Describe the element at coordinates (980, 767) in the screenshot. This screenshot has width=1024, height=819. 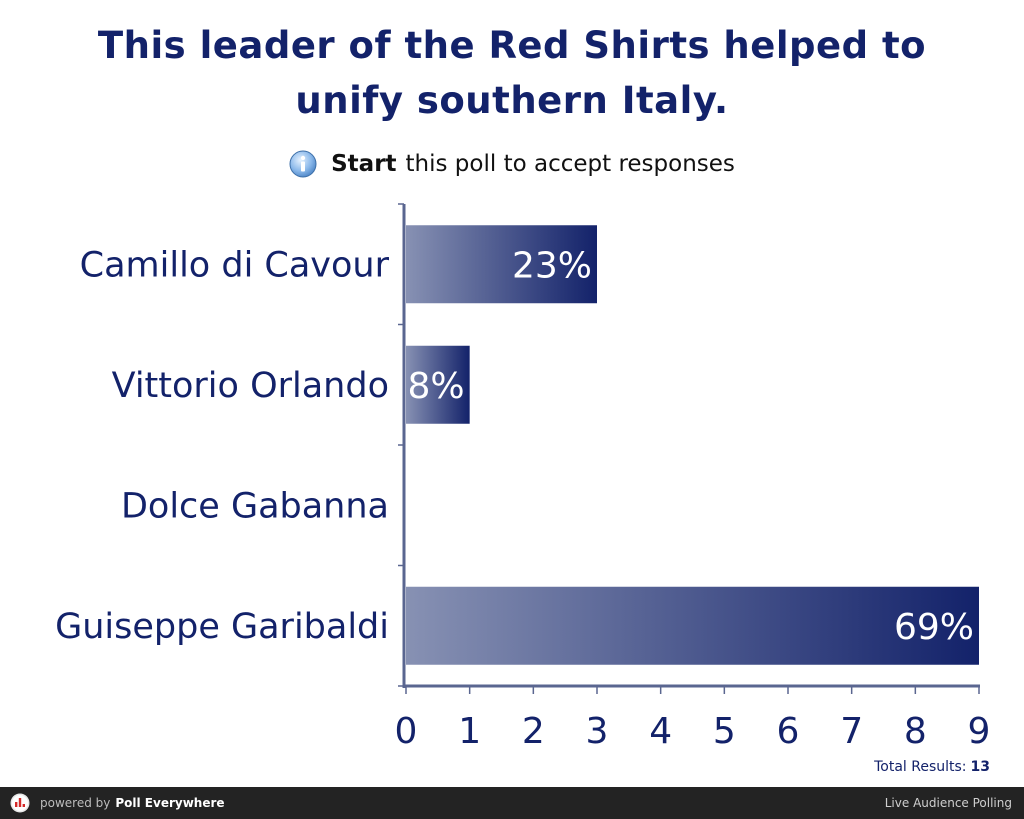
I see `total-results-count: 13` at that location.